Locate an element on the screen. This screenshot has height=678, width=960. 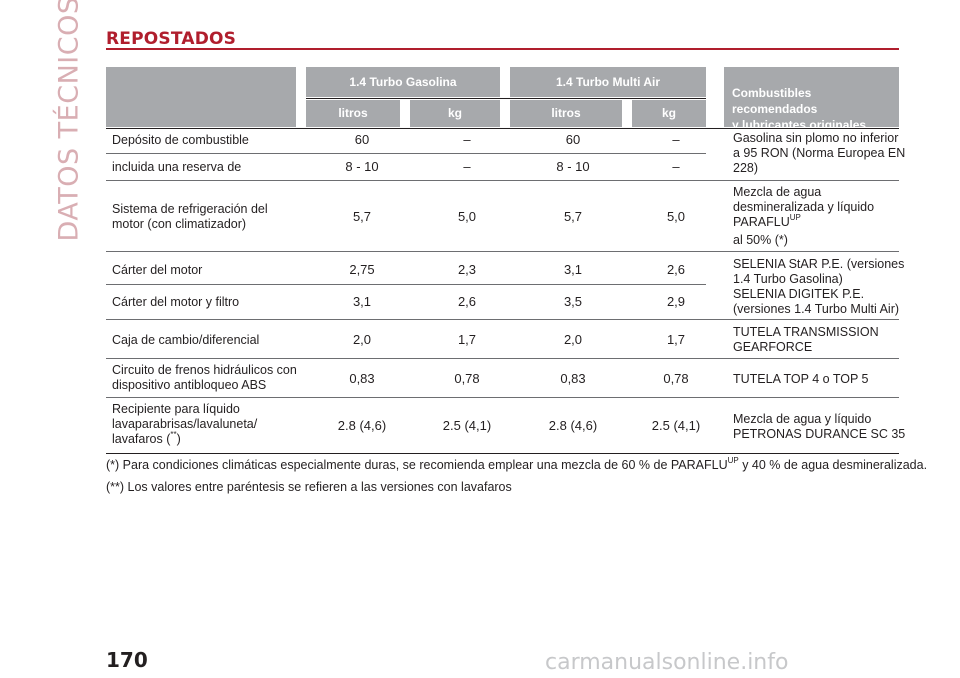
header-engine-1: 1.4 Turbo Gasolina is located at coordinates (403, 82).